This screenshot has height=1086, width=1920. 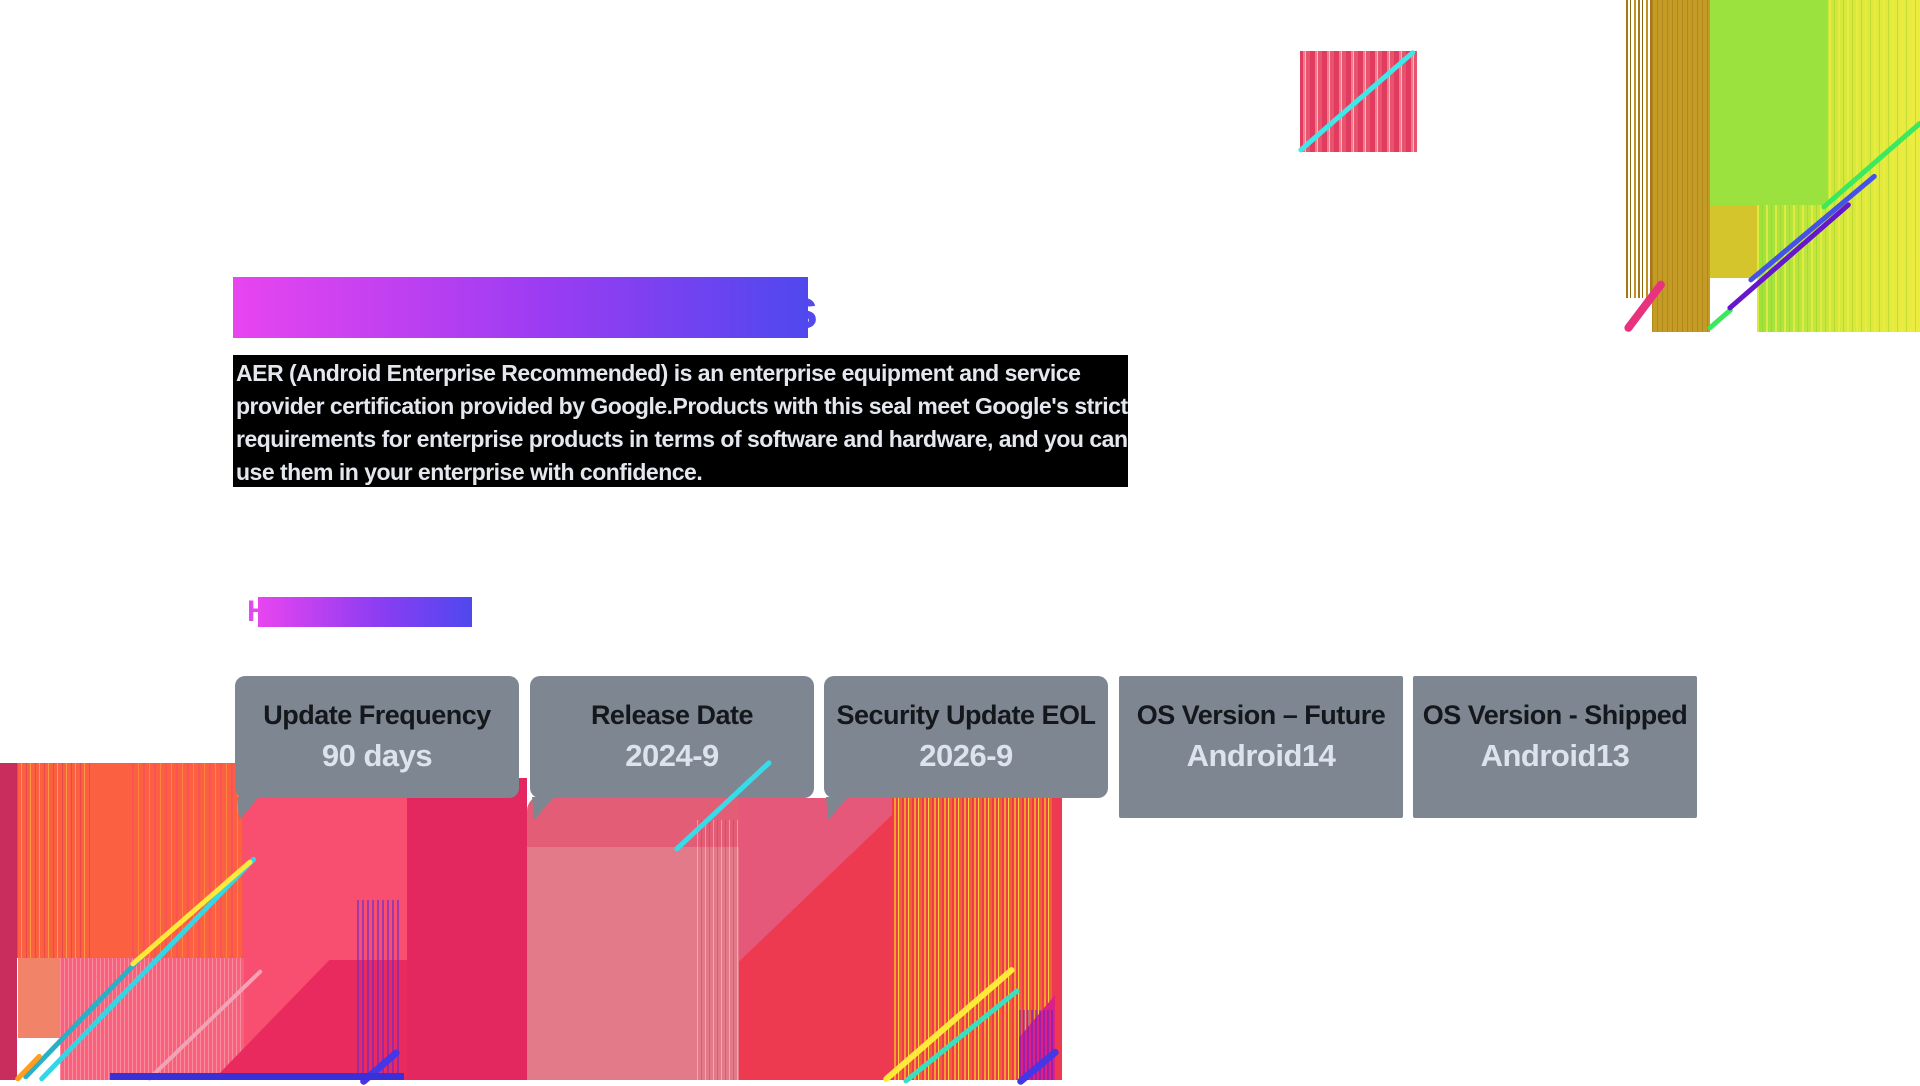 I want to click on glitch-light-rose-block, so click(x=644, y=963).